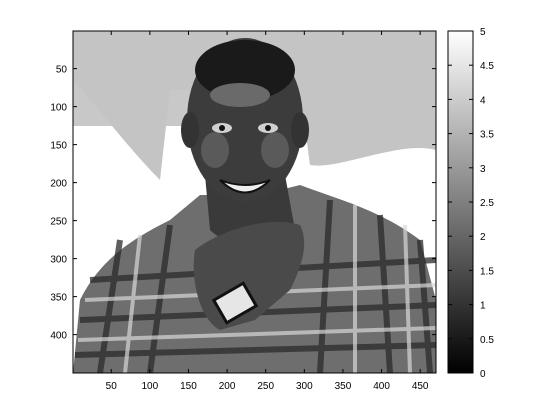 The width and height of the screenshot is (560, 420). Describe the element at coordinates (304, 386) in the screenshot. I see `x-tick-label: 300` at that location.